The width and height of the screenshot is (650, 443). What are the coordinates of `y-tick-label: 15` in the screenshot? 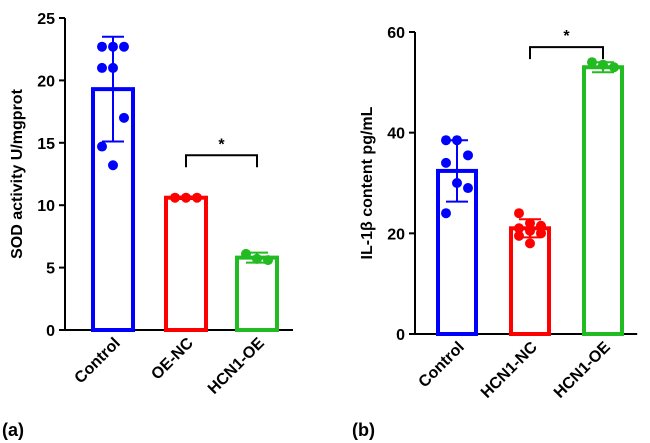 It's located at (46, 144).